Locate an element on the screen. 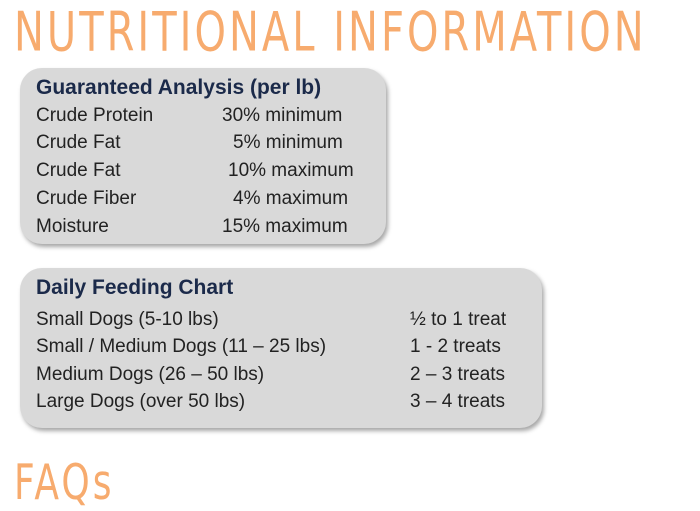  feeding-value: ½ to 1 treat is located at coordinates (458, 319).